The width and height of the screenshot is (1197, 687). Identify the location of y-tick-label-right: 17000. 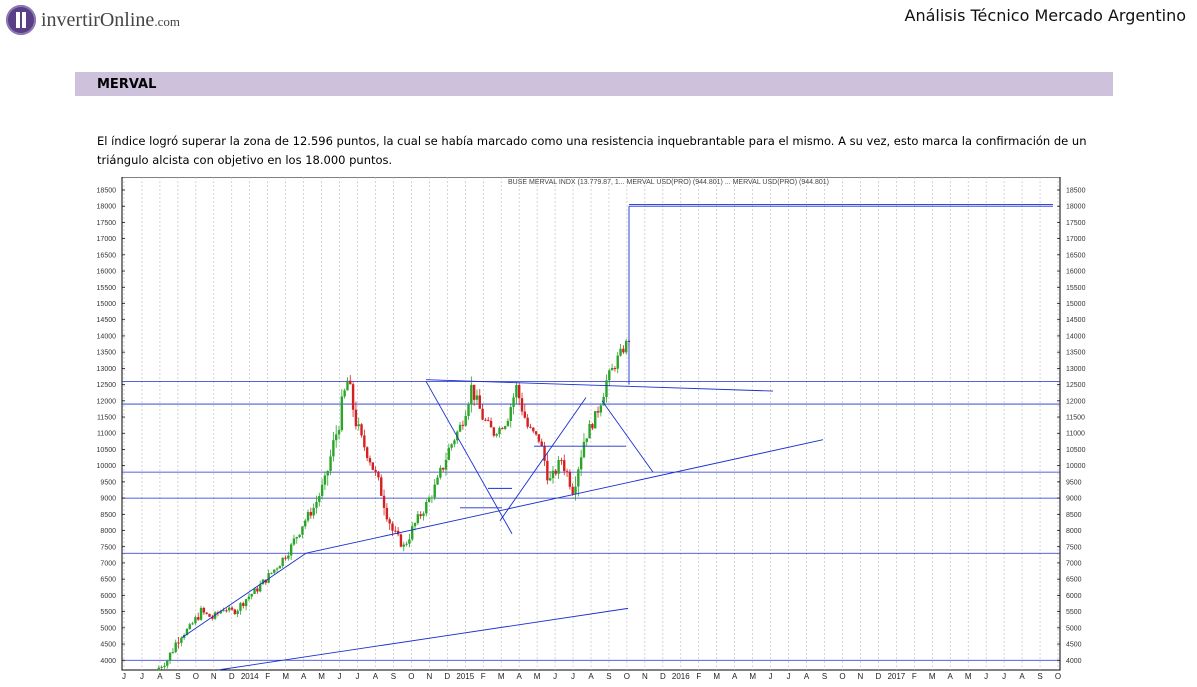
(1076, 239).